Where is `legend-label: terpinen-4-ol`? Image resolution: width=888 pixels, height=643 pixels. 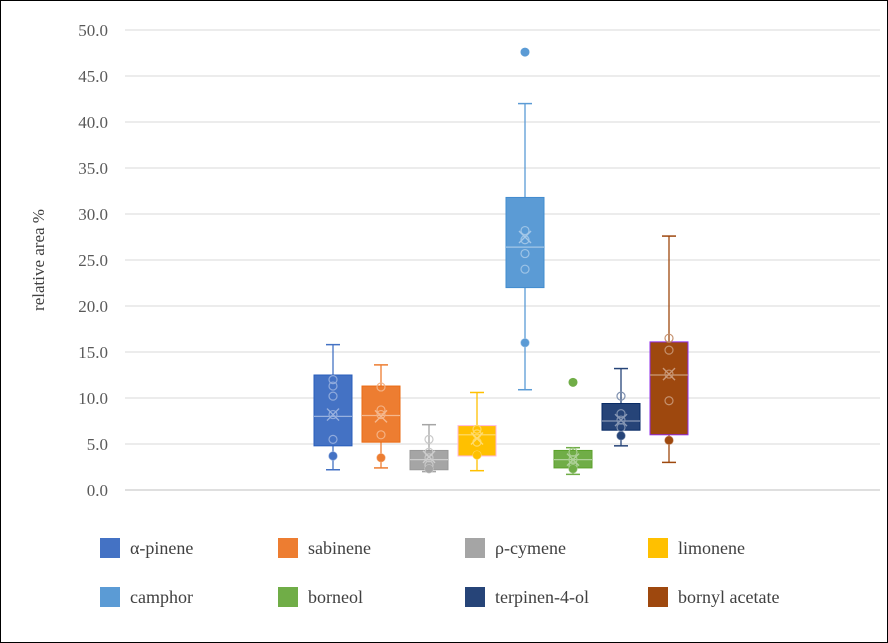 legend-label: terpinen-4-ol is located at coordinates (542, 597).